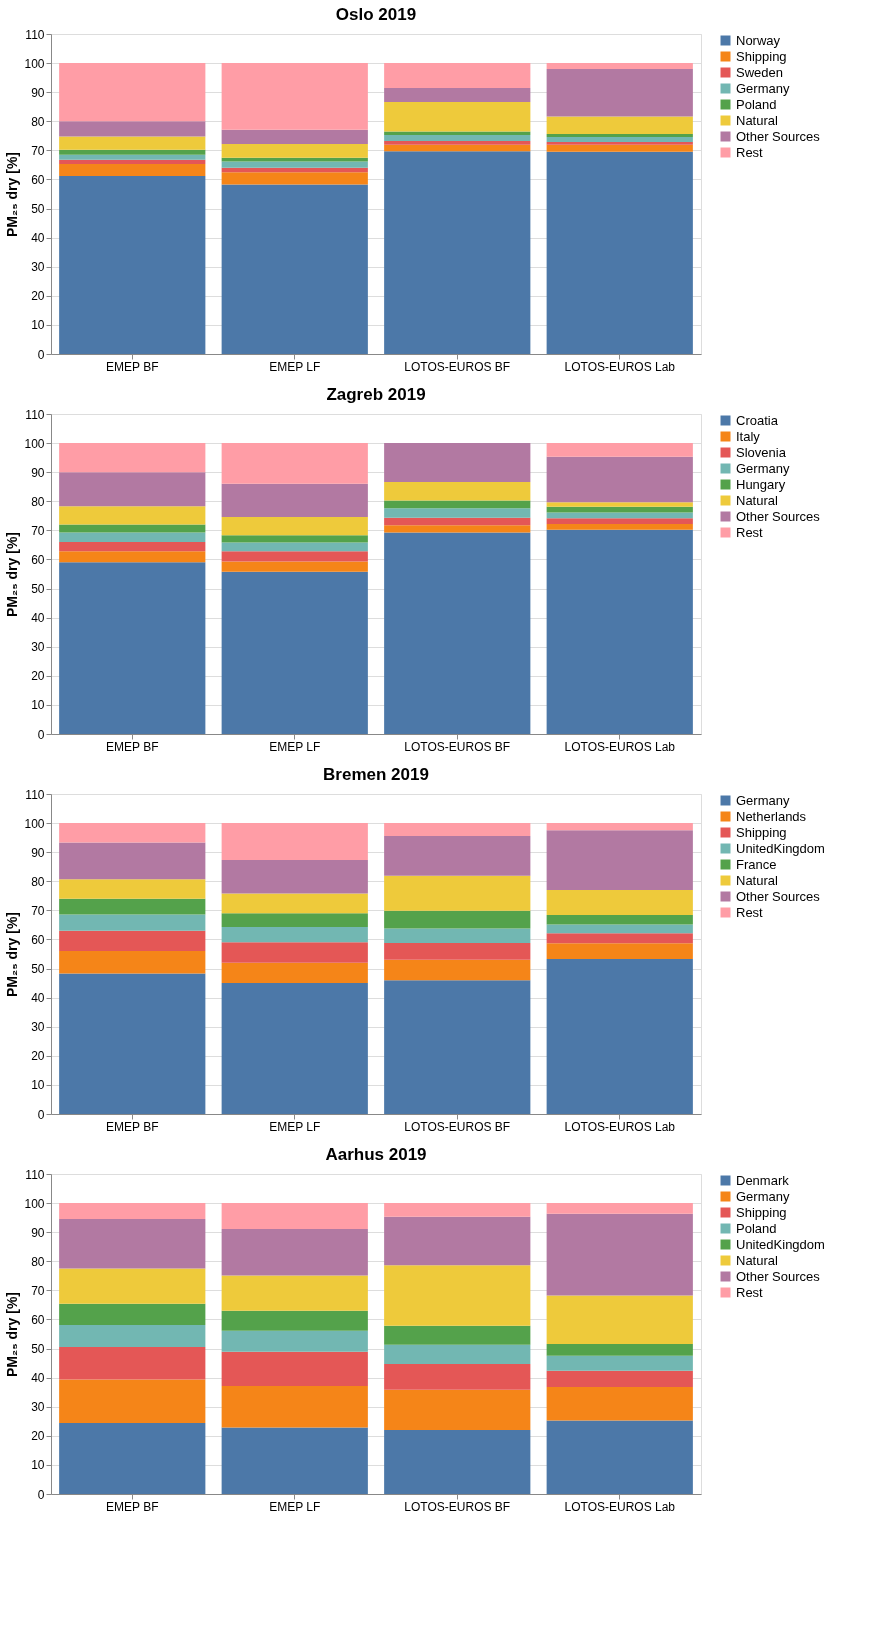 This screenshot has height=1626, width=883. I want to click on legend-label: Italy, so click(748, 436).